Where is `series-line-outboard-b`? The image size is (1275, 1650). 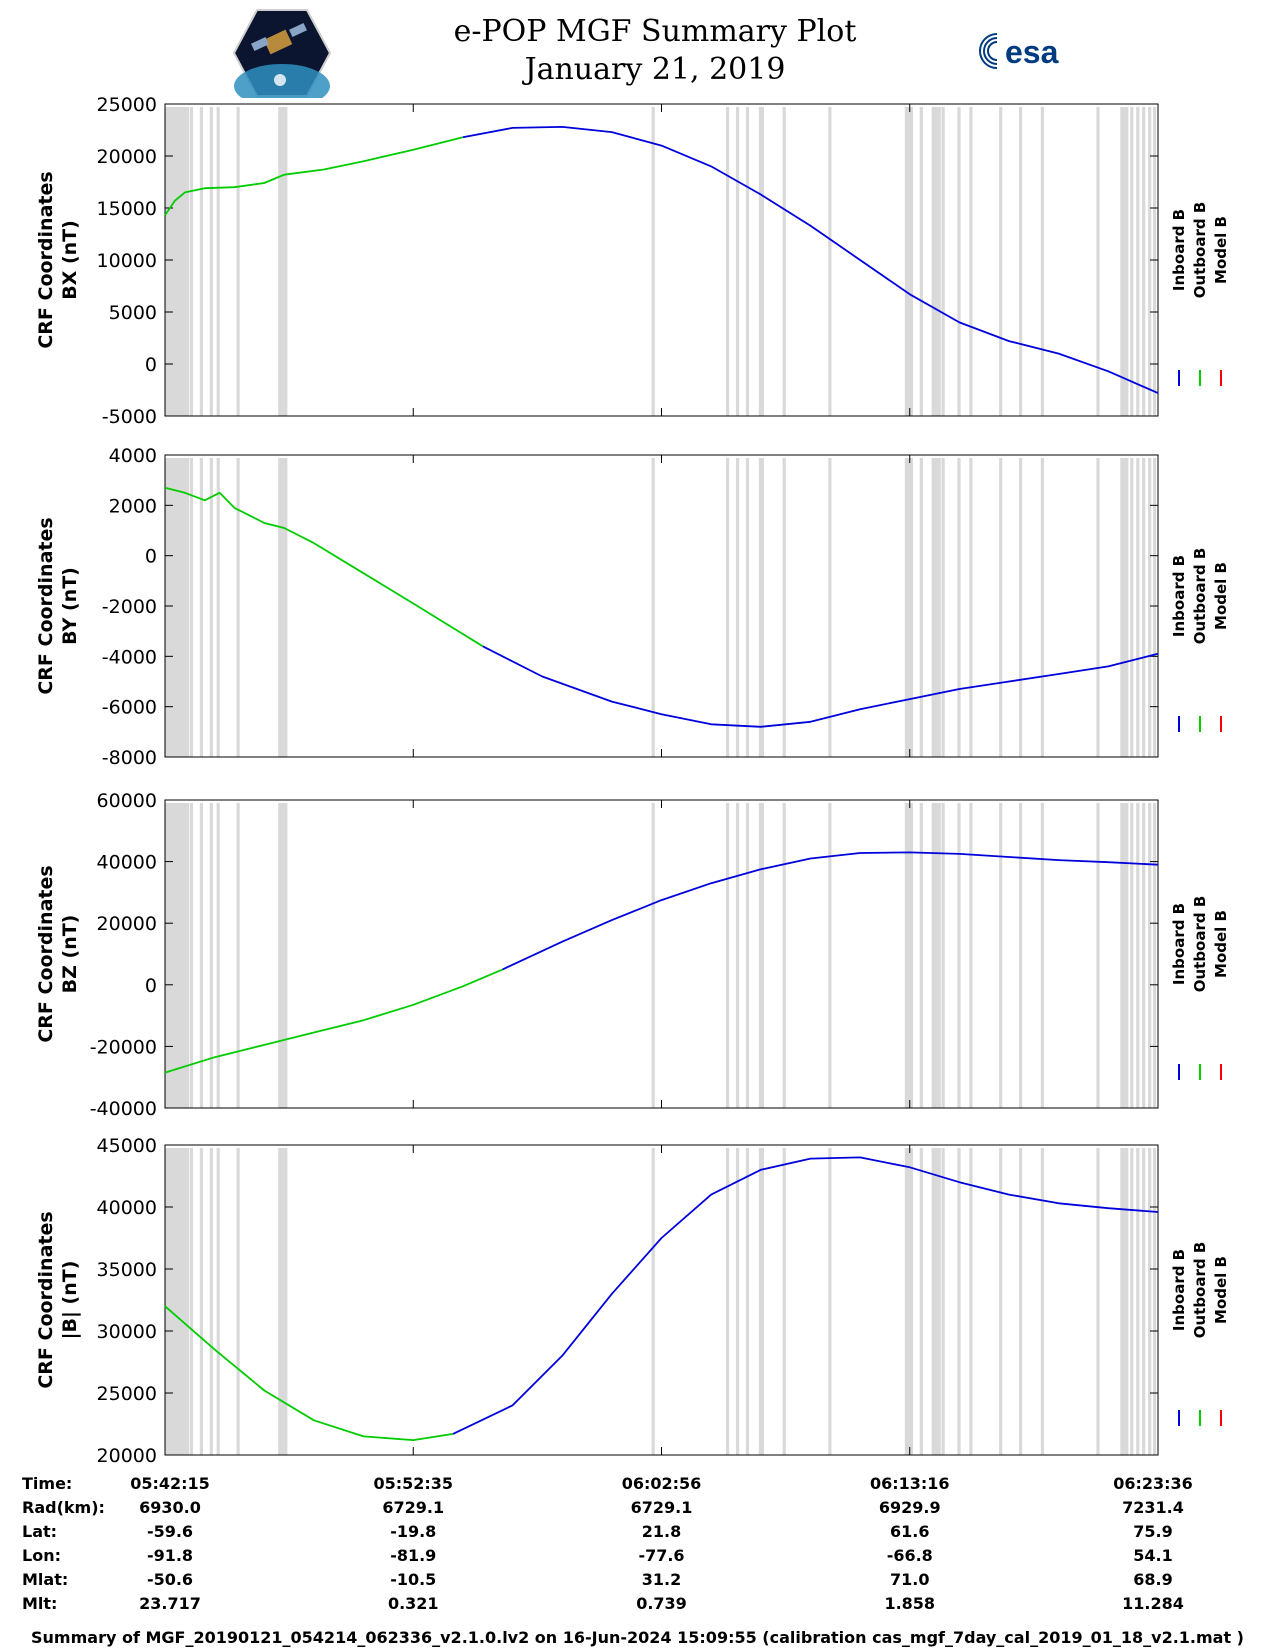
series-line-outboard-b is located at coordinates (324, 567).